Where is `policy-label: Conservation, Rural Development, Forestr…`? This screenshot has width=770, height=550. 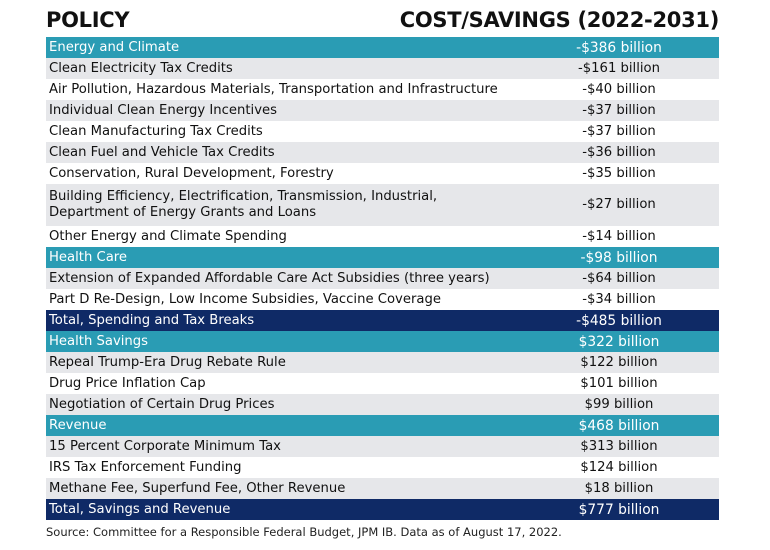
policy-label: Conservation, Rural Development, Forestr… is located at coordinates (282, 173).